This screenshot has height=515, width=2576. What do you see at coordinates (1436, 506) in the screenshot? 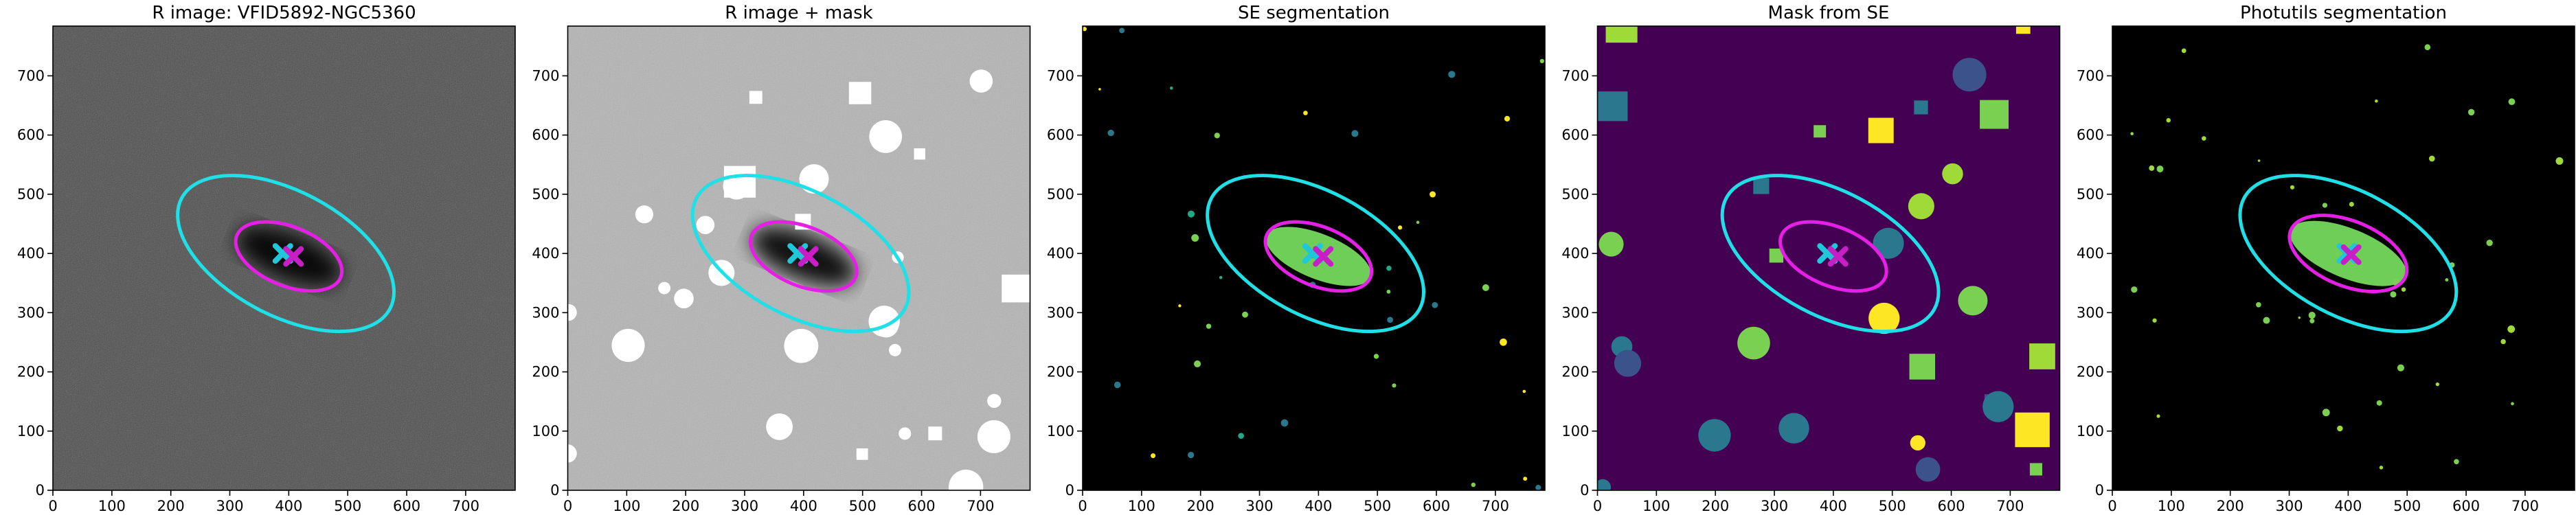
I see `x-tick-label: 600` at bounding box center [1436, 506].